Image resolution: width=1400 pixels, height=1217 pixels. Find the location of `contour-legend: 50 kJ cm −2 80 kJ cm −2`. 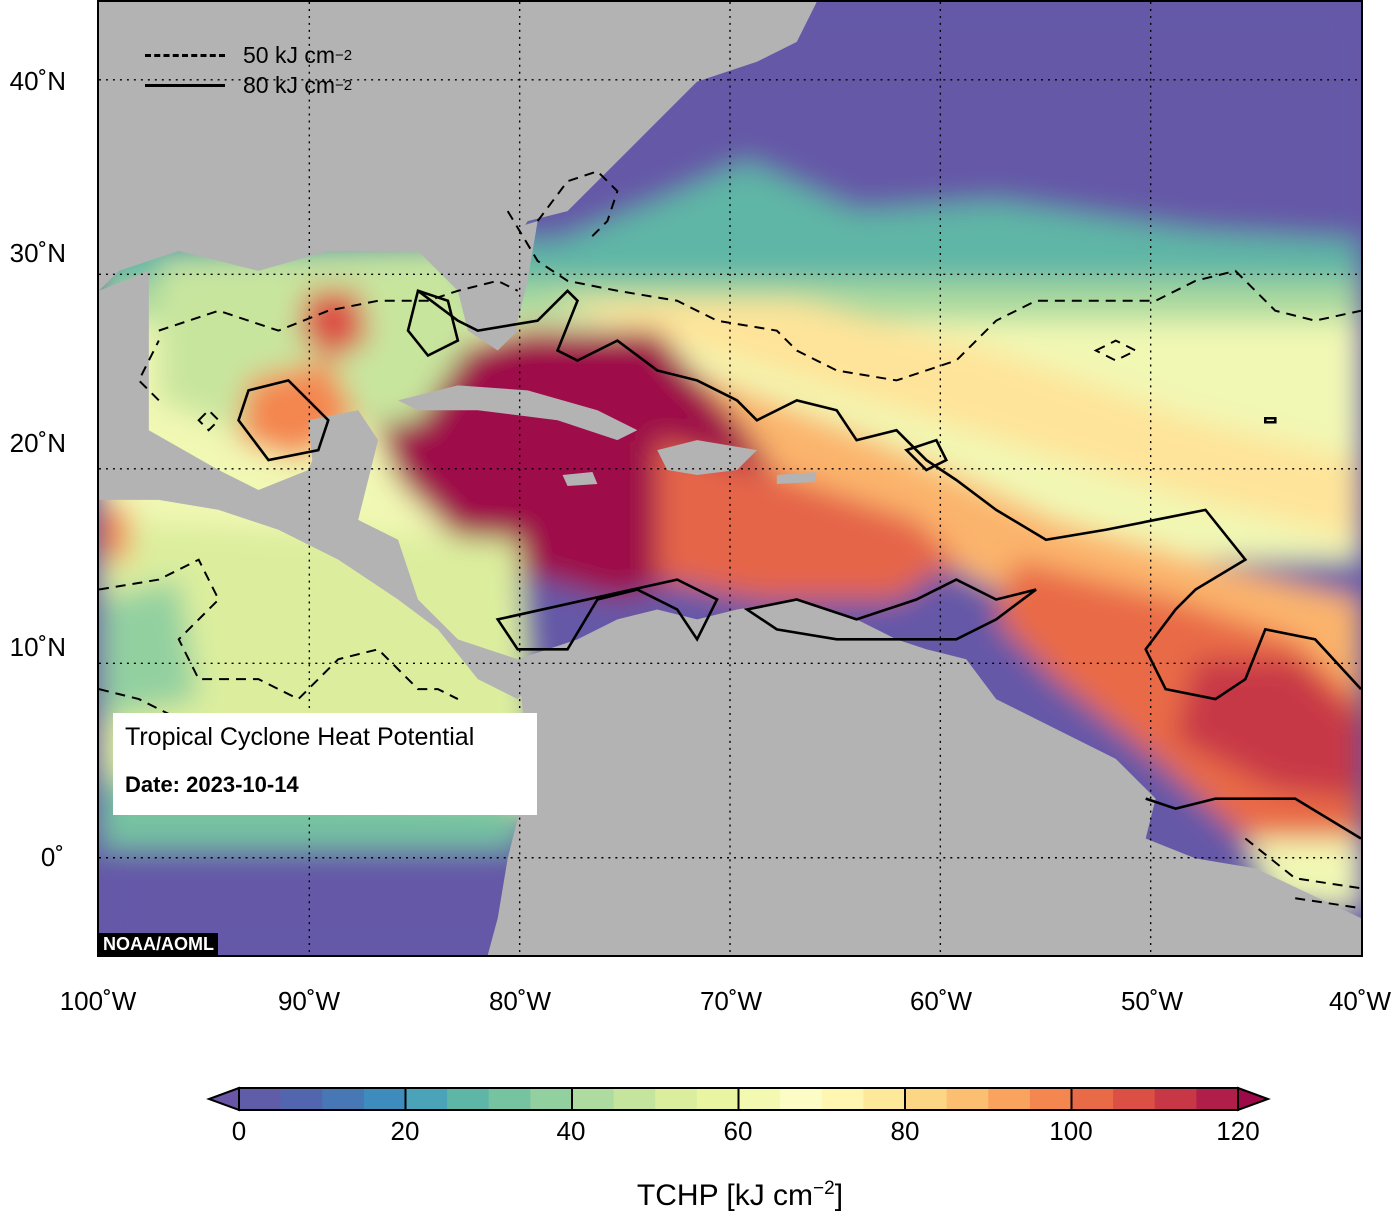

contour-legend: 50 kJ cm −2 80 kJ cm −2 is located at coordinates (248, 70).